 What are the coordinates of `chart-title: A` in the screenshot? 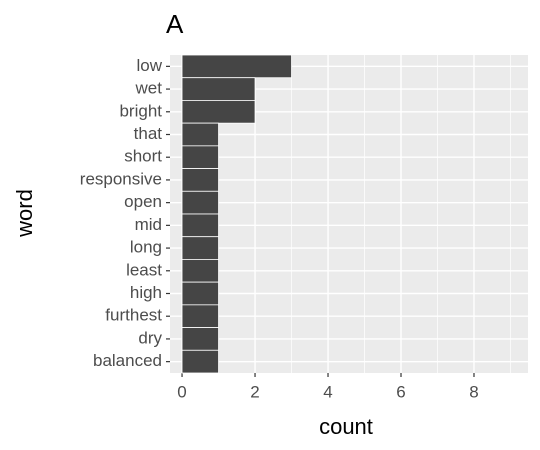 It's located at (175, 24).